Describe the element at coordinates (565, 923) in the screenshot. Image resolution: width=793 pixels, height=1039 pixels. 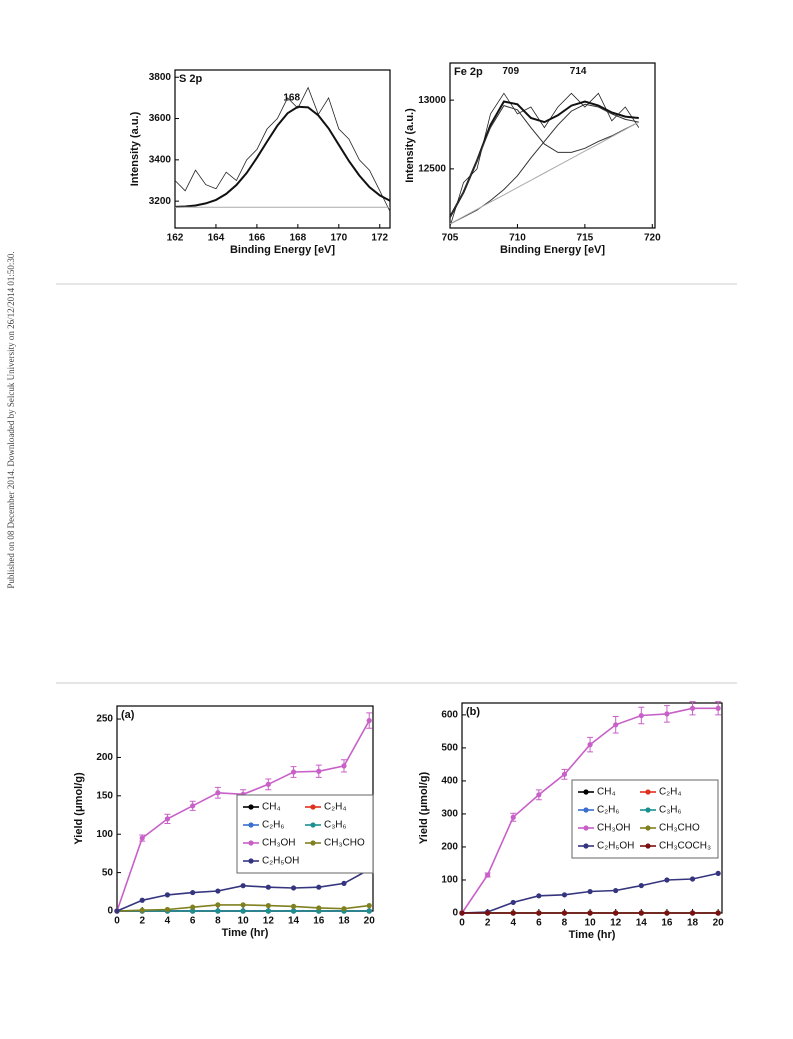
I see `x-tick-label: 8` at that location.